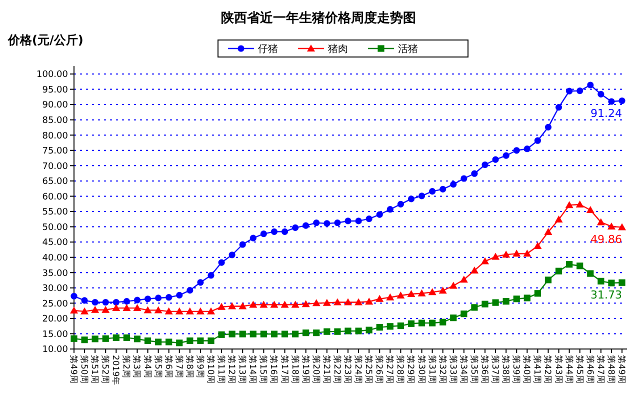  What do you see at coordinates (338, 49) in the screenshot?
I see `legend-label: 猪肉` at bounding box center [338, 49].